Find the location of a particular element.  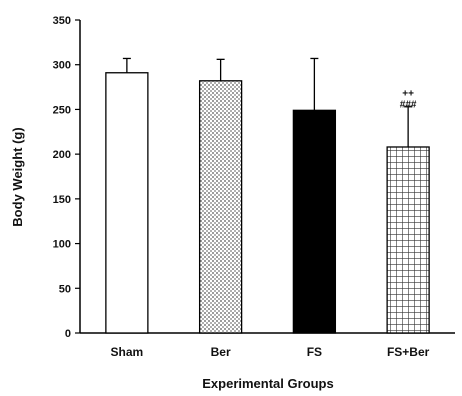

y-tick-label: 150 is located at coordinates (62, 200).